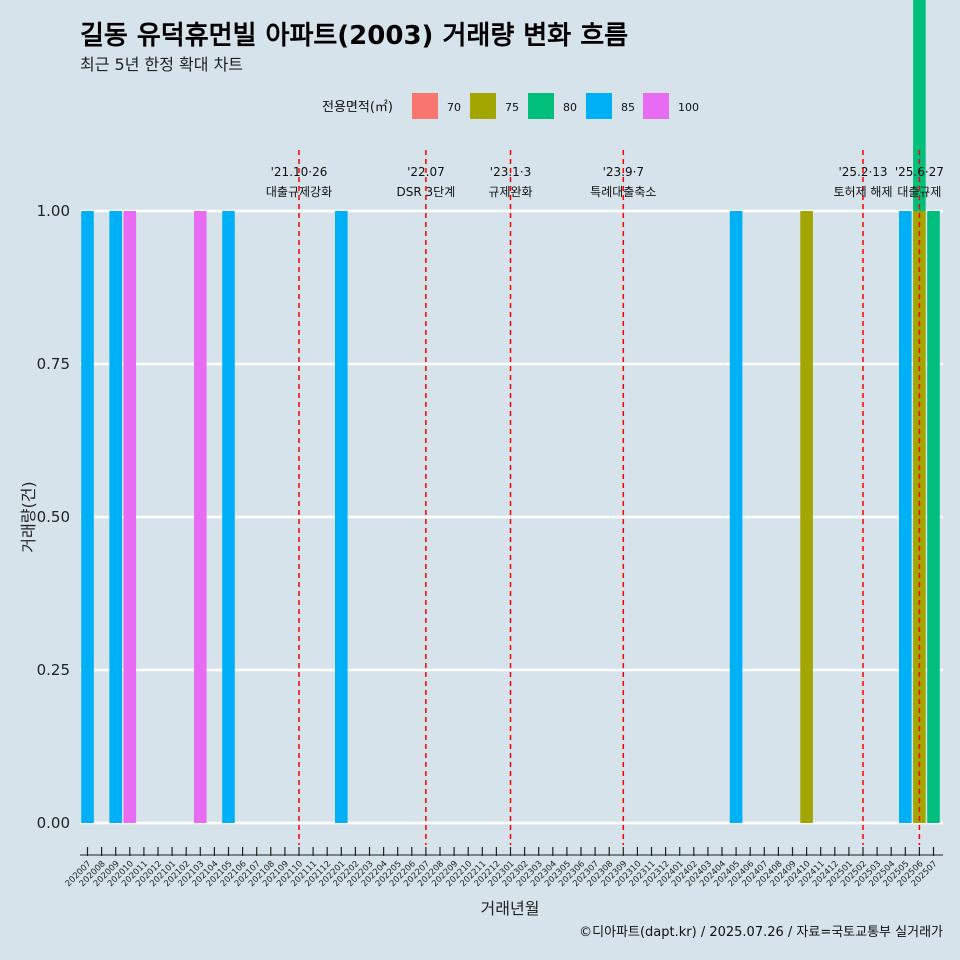 The image size is (960, 960). Describe the element at coordinates (510, 908) in the screenshot. I see `x-axis-label: 거래년월` at that location.